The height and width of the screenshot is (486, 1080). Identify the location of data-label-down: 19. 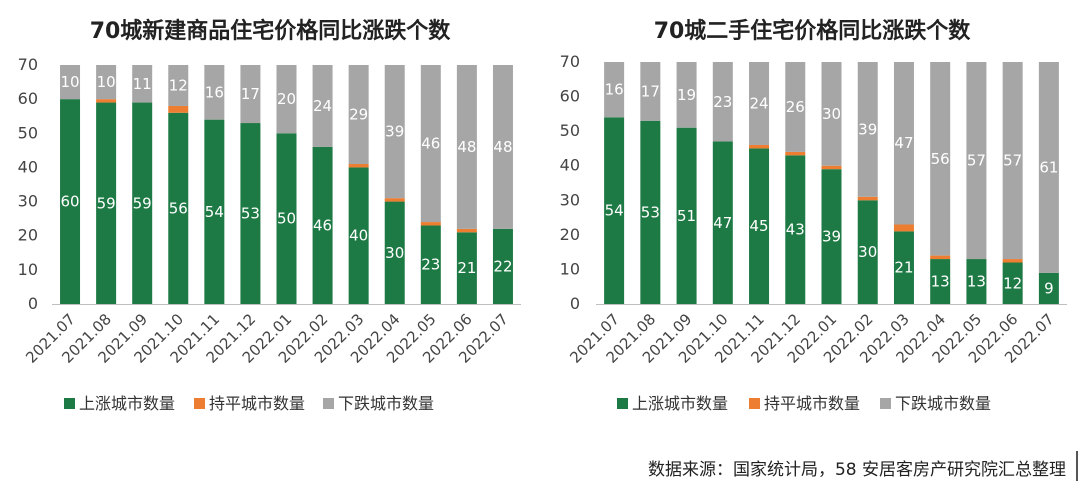
(686, 95).